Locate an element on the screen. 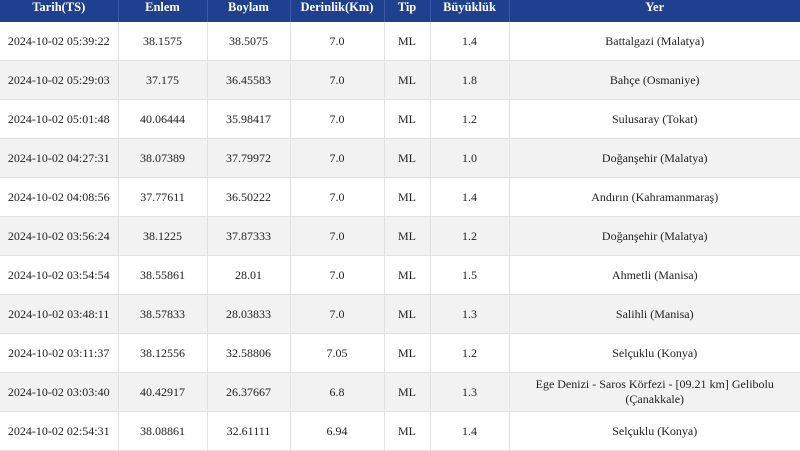 This screenshot has width=800, height=451. date-cell: 2024-10-02 04:27:31 is located at coordinates (59, 158).